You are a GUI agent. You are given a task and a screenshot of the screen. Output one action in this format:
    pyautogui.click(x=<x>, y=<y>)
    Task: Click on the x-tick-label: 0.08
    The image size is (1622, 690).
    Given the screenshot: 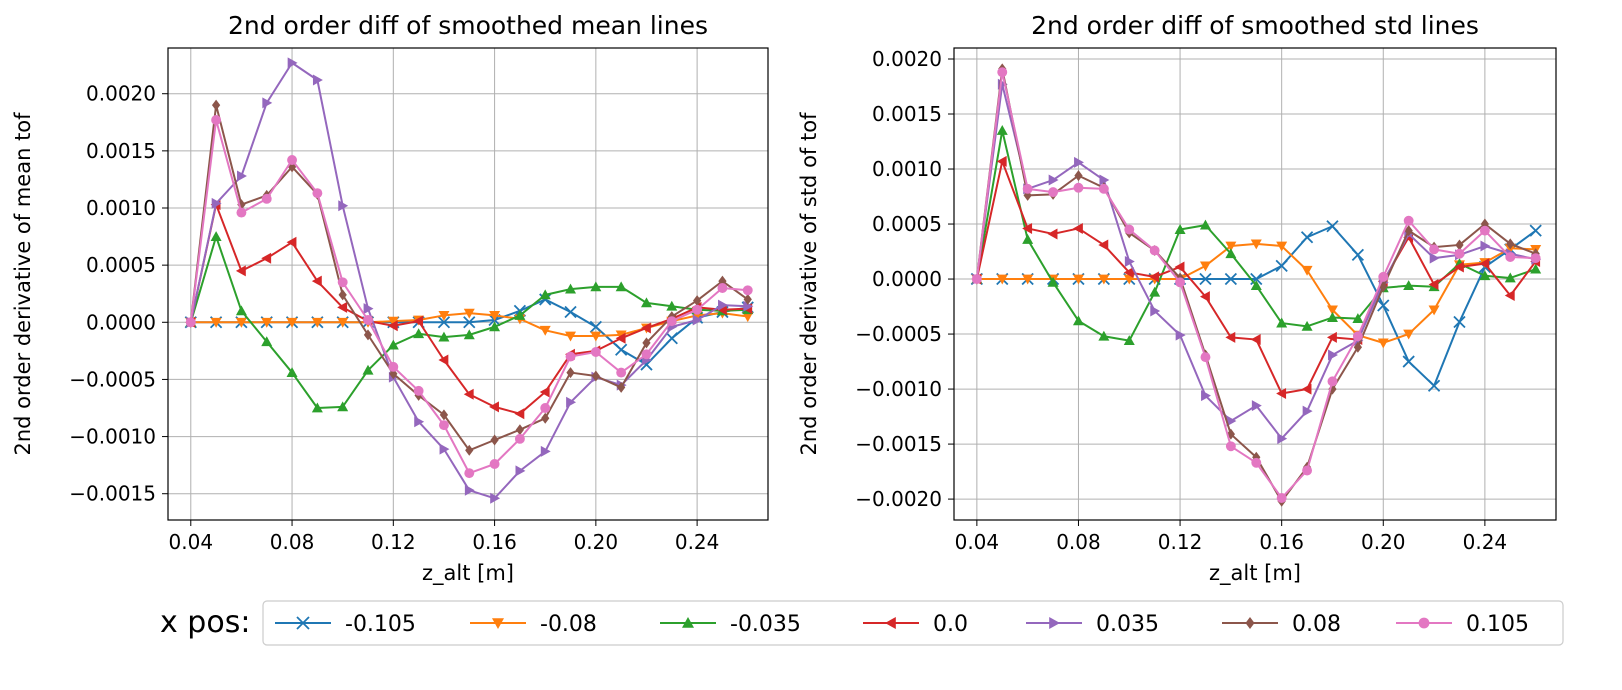 What is the action you would take?
    pyautogui.click(x=292, y=542)
    